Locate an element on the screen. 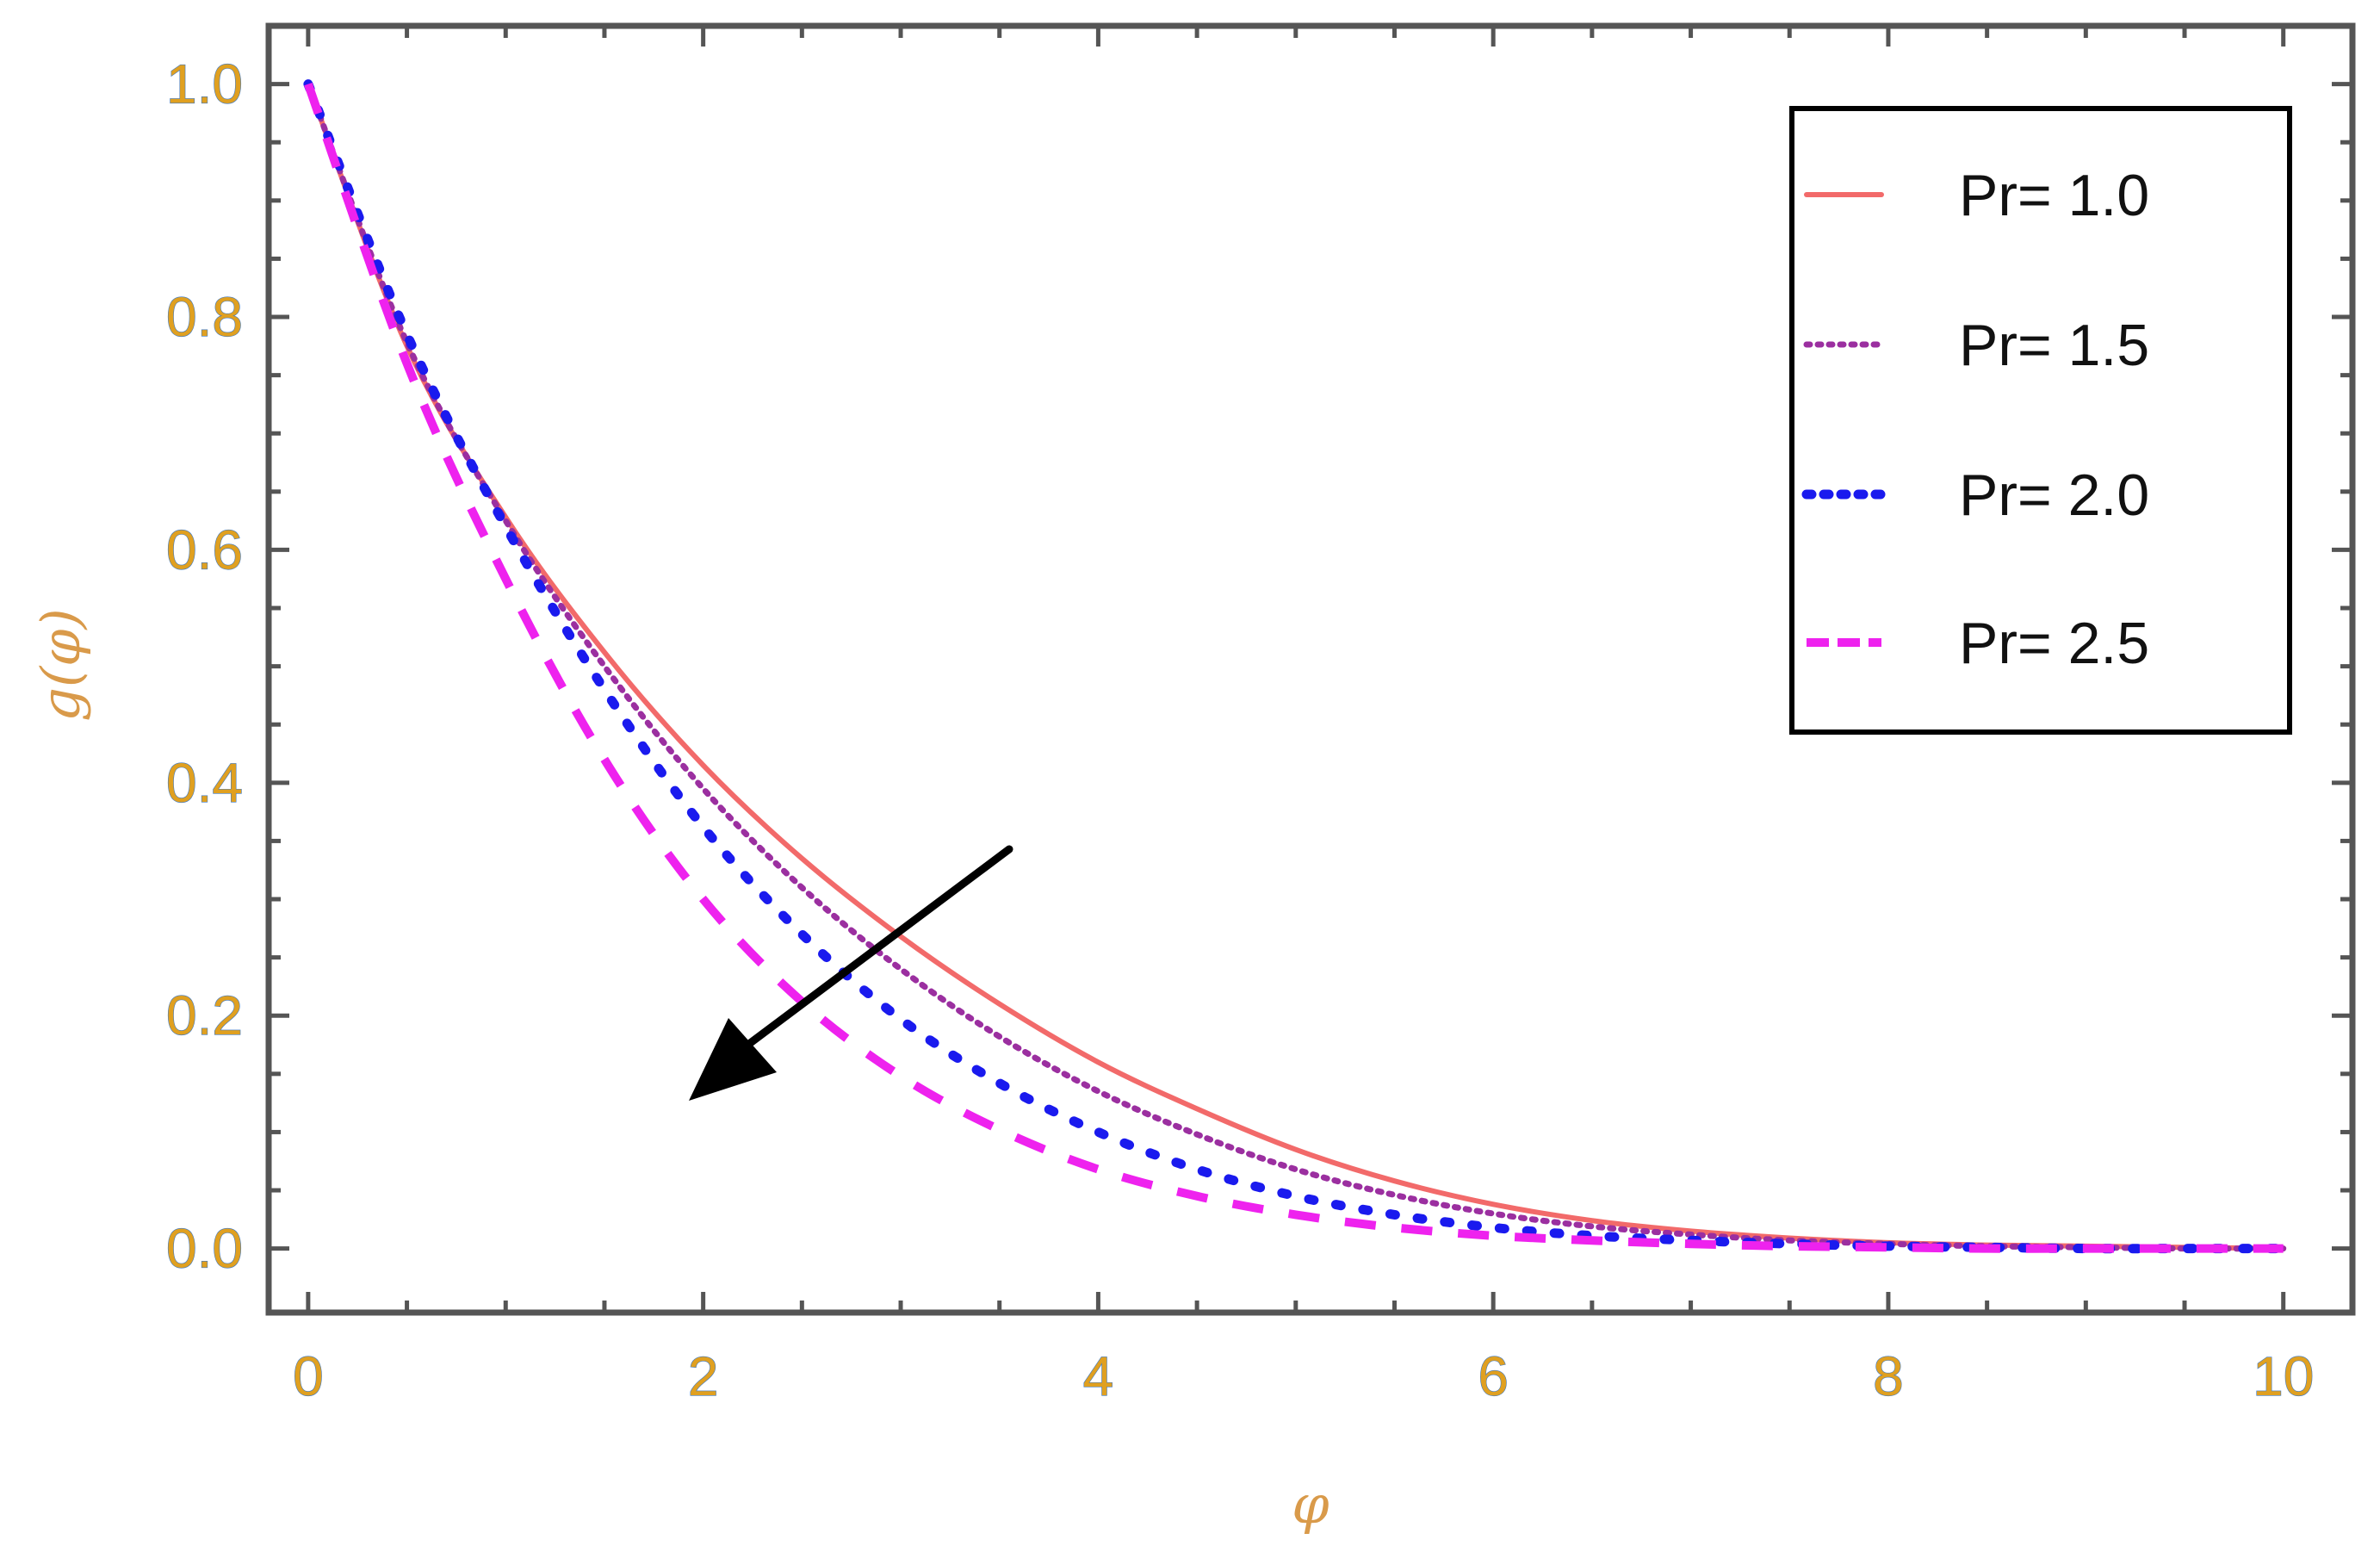 The width and height of the screenshot is (2380, 1552). legend-box is located at coordinates (2041, 420).